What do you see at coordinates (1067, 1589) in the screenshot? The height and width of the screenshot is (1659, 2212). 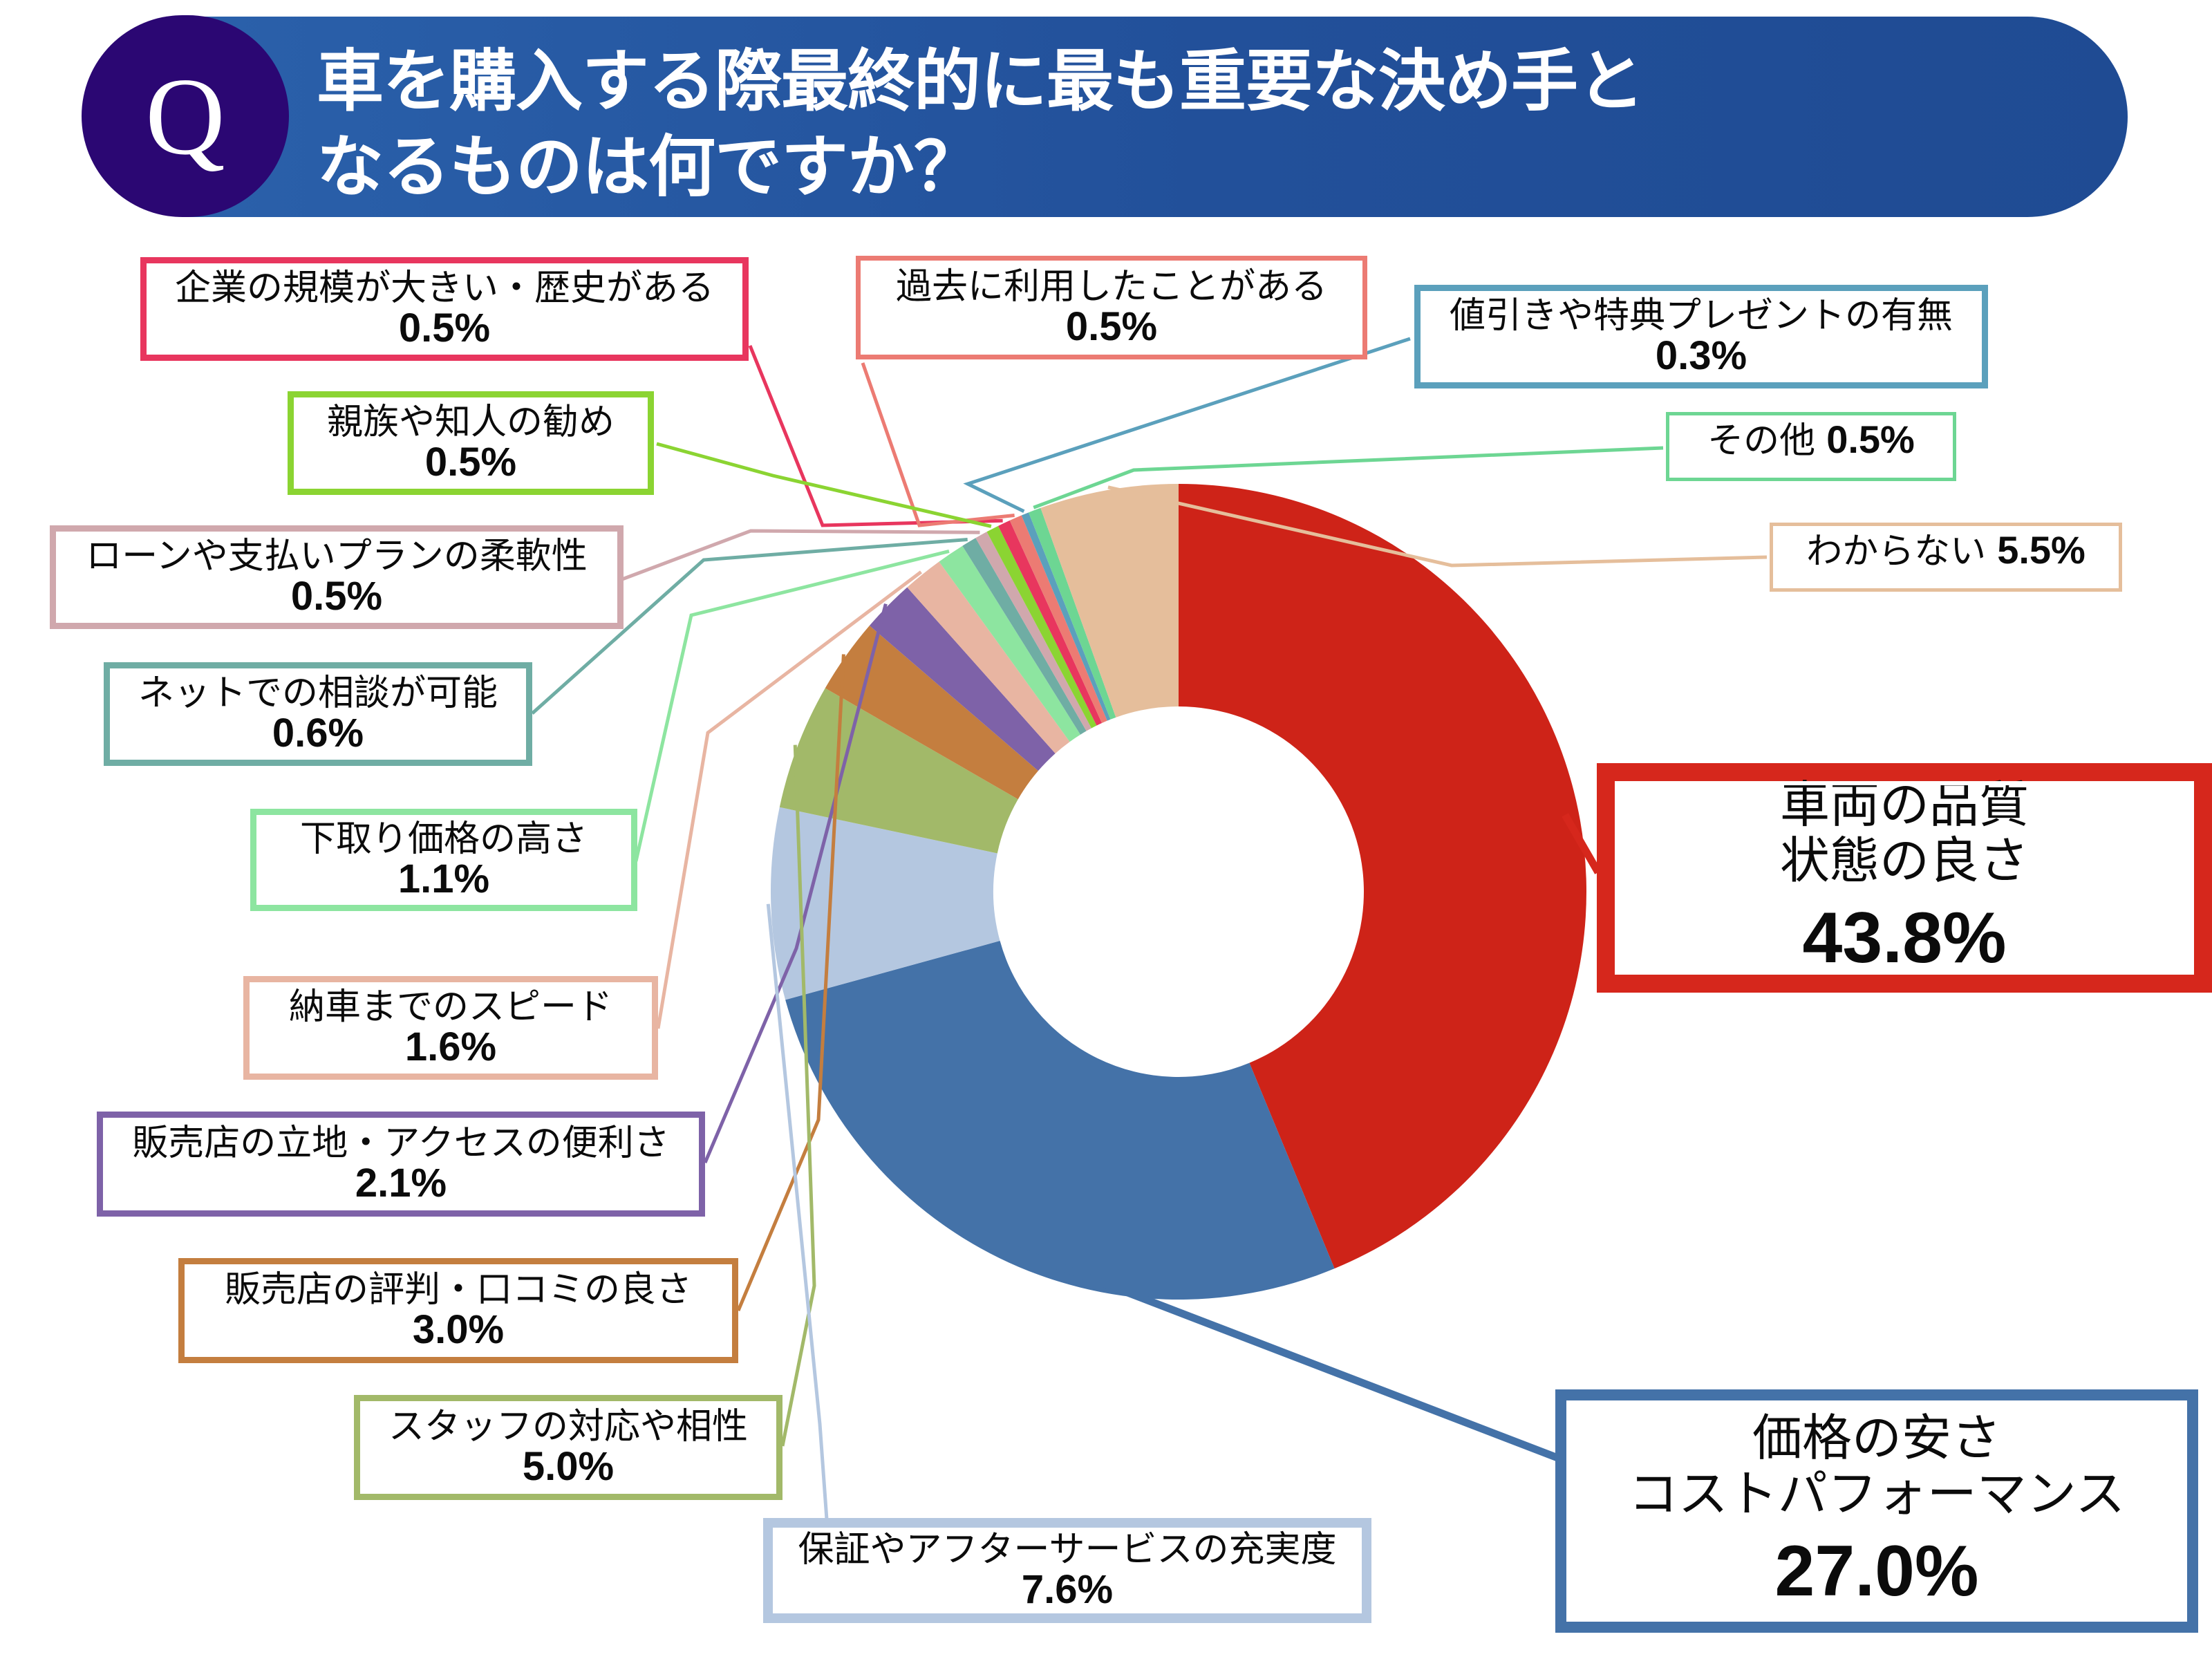 I see `callout-value: 7.6%` at bounding box center [1067, 1589].